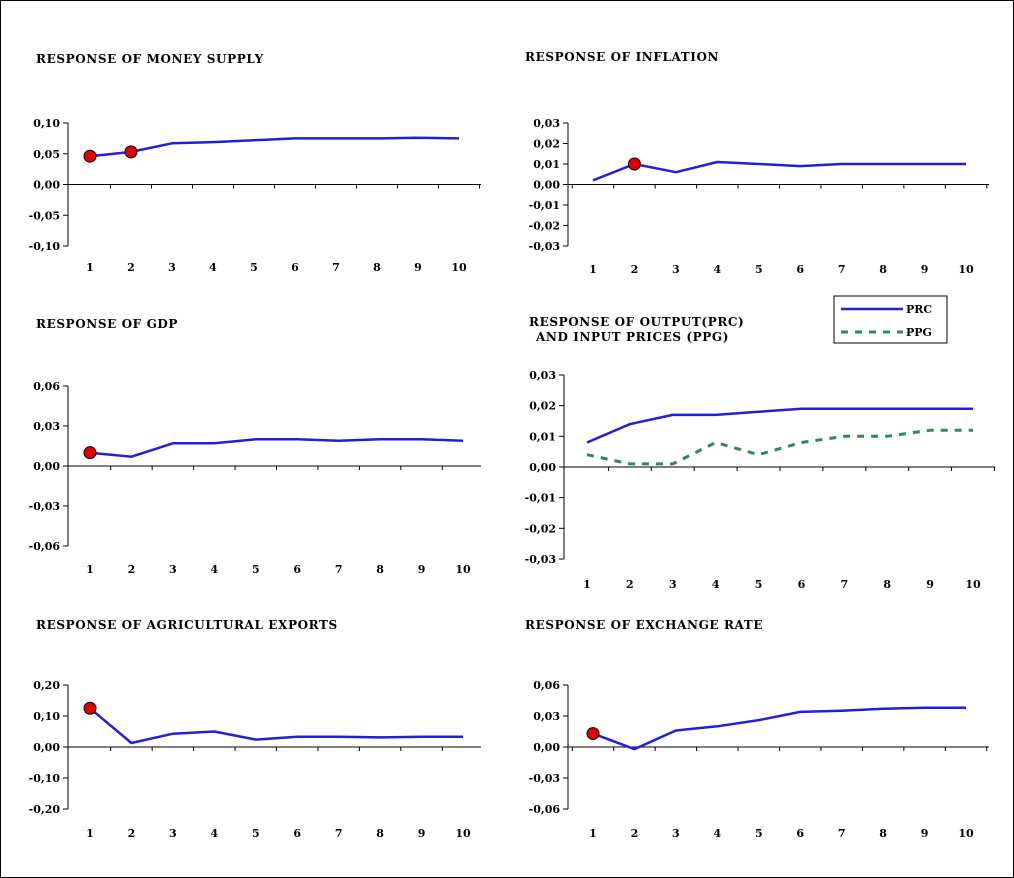  What do you see at coordinates (919, 309) in the screenshot?
I see `legend-label-prc: PRC` at bounding box center [919, 309].